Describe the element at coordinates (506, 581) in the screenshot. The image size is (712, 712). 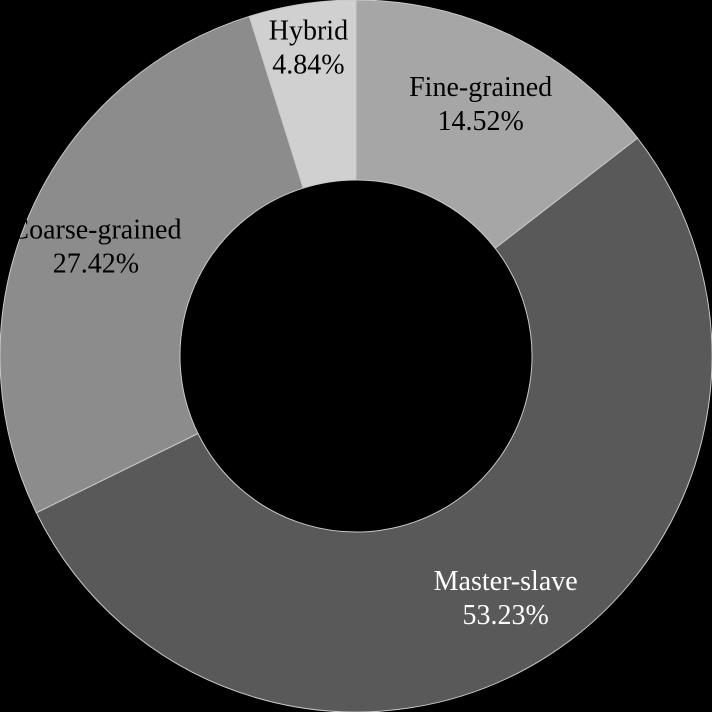
I see `slice-name-master-slave: Master-slave` at that location.